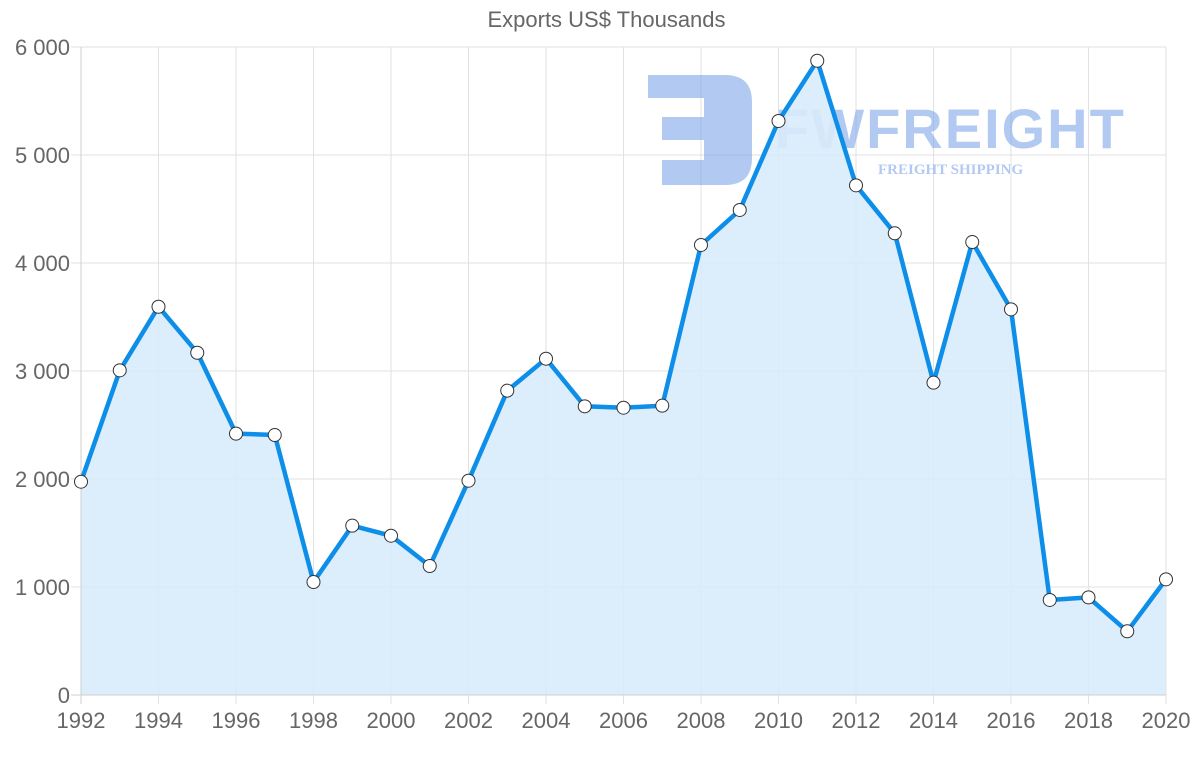 The height and width of the screenshot is (763, 1200). I want to click on y-tick-label: 2 000, so click(42, 479).